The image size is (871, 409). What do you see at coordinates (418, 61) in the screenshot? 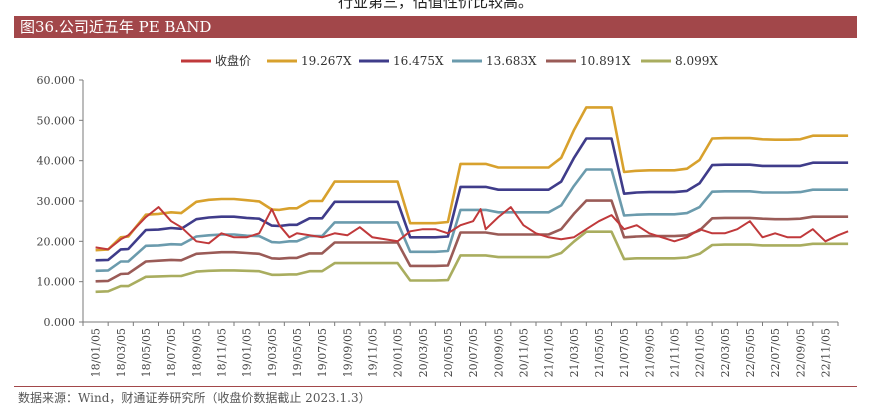
I see `legend-label: 16.475X` at bounding box center [418, 61].